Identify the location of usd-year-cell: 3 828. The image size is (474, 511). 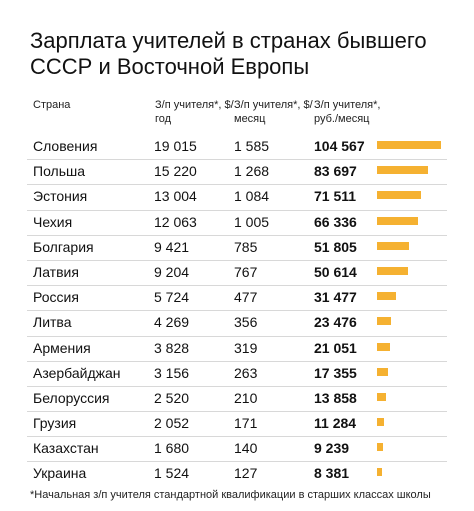
(172, 347).